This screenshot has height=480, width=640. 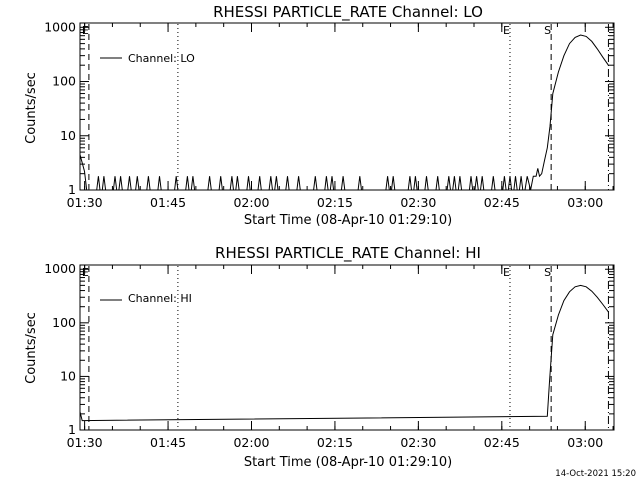 I want to click on timestamp: 14-Oct-2021 15:20, so click(x=595, y=474).